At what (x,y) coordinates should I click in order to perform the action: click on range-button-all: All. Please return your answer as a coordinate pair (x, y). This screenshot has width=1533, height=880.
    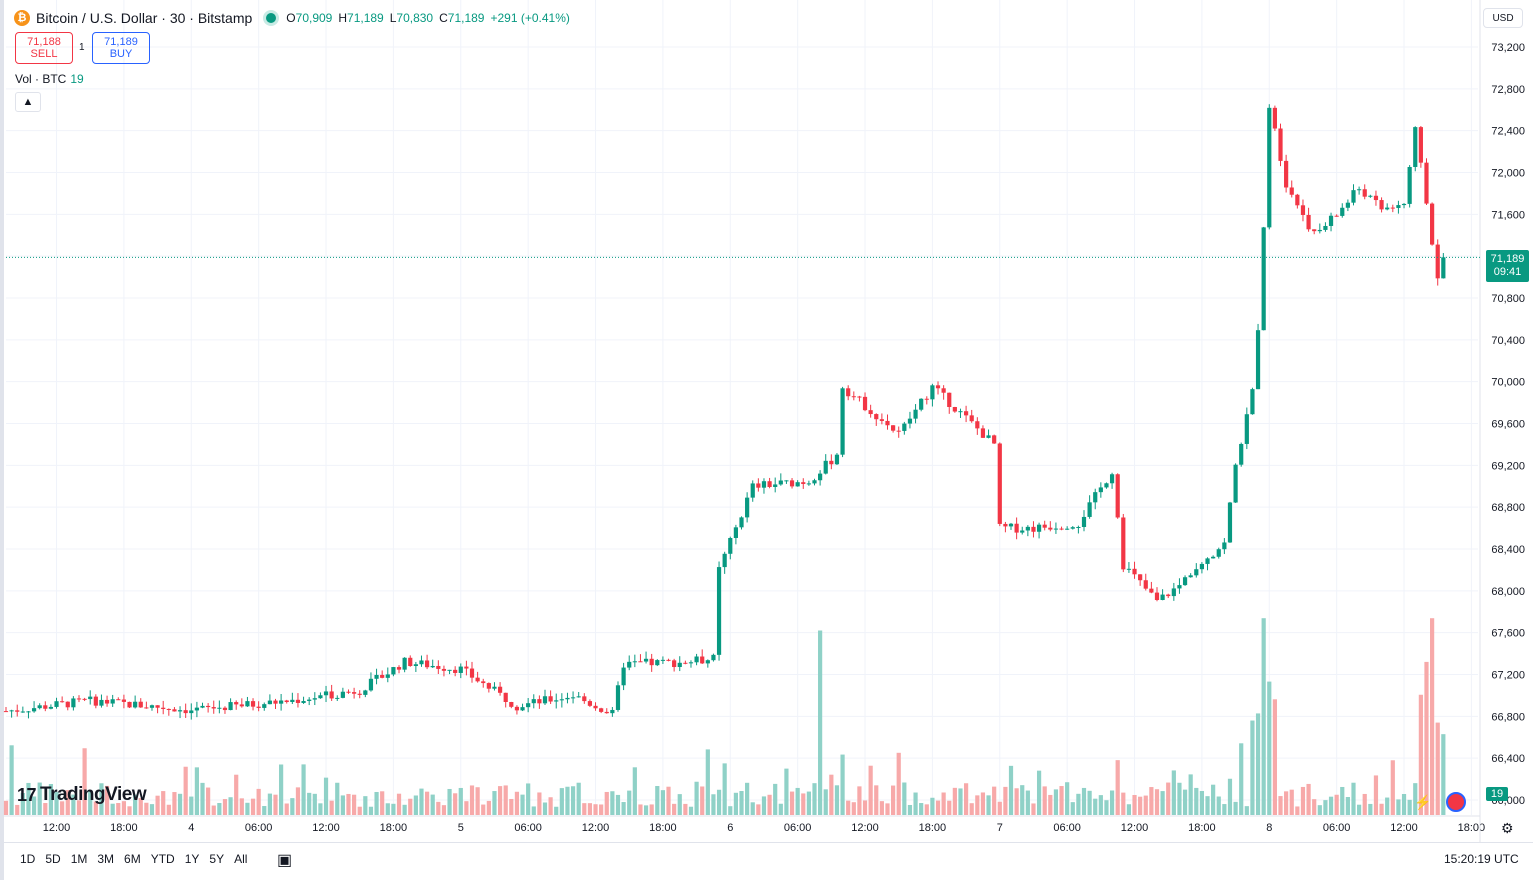
    Looking at the image, I should click on (241, 859).